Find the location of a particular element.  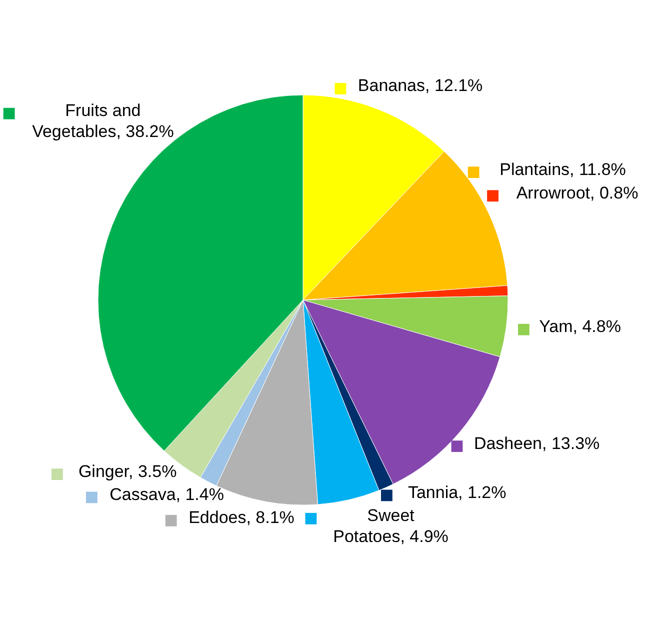

legend-label: Bananas, 12.1% is located at coordinates (420, 86).